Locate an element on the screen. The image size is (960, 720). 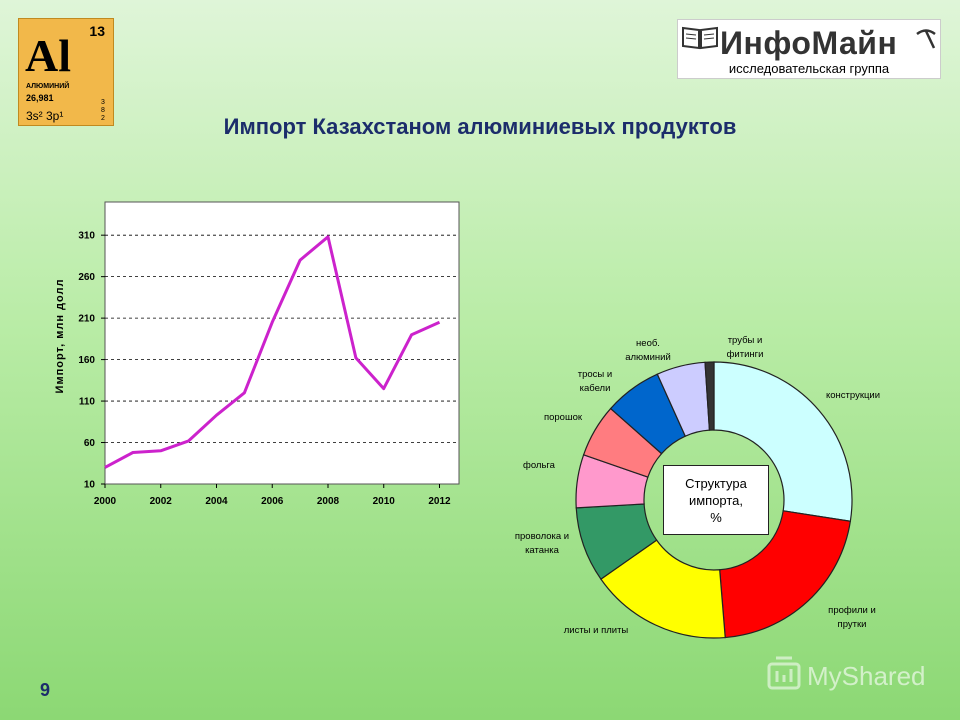
donut-slice-label: листы и плиты is located at coordinates (596, 630).